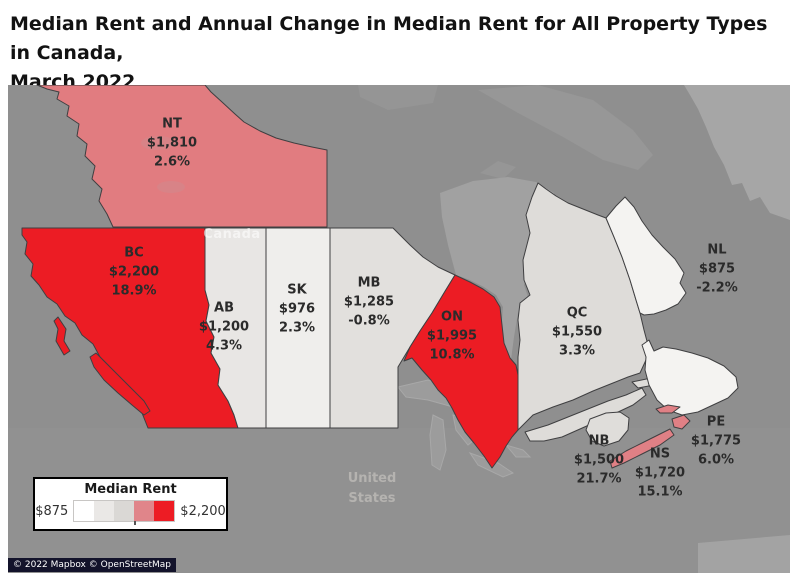 Image resolution: width=800 pixels, height=581 pixels. I want to click on region-nb, so click(607, 429).